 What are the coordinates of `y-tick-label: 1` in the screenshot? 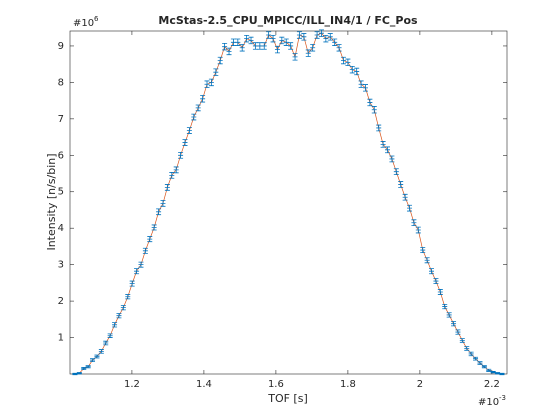 It's located at (61, 338).